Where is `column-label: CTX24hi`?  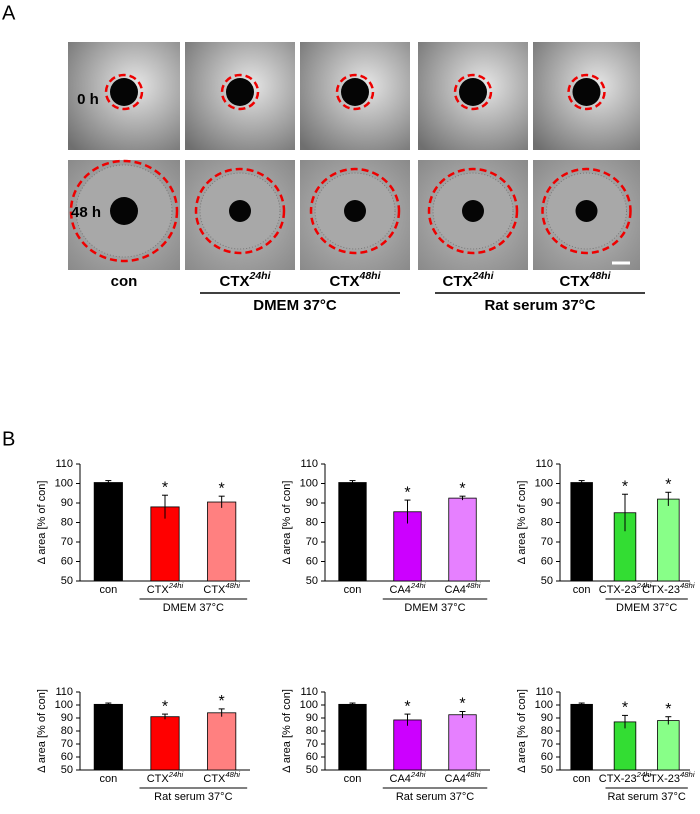
column-label: CTX24hi is located at coordinates (165, 588).